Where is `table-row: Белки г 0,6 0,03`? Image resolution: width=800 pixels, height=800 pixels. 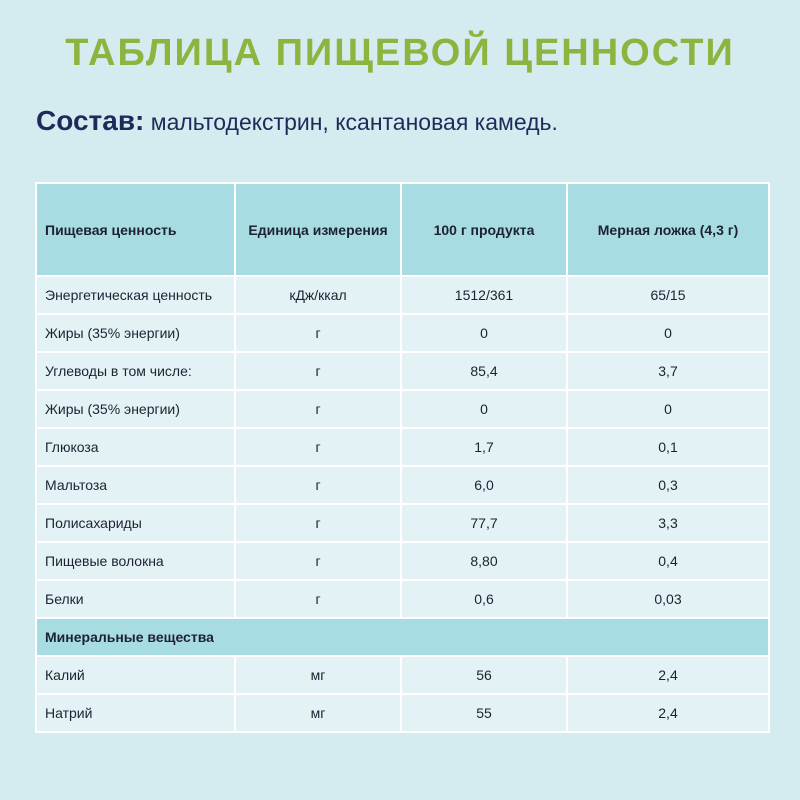 table-row: Белки г 0,6 0,03 is located at coordinates (402, 599).